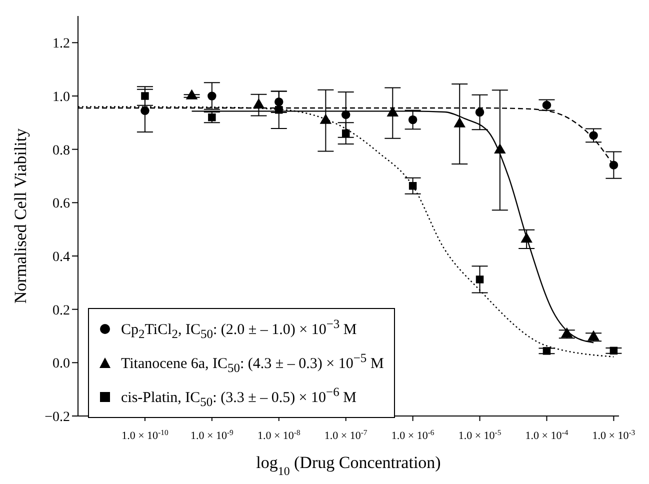 Image resolution: width=649 pixels, height=484 pixels. What do you see at coordinates (252, 363) in the screenshot?
I see `legend-label: Titanocene 6a, IC$_{50}$: (4.3 ± – 0.3) × 10$^{−5}$ M` at bounding box center [252, 363].